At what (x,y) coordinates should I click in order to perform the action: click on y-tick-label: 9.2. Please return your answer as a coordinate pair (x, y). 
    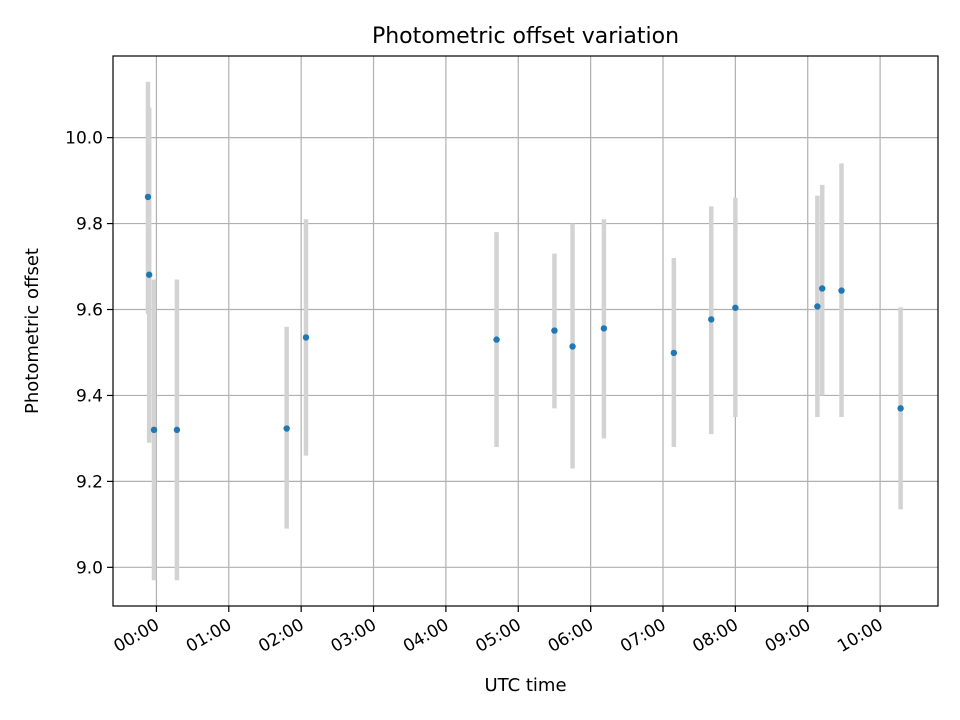
    Looking at the image, I should click on (89, 482).